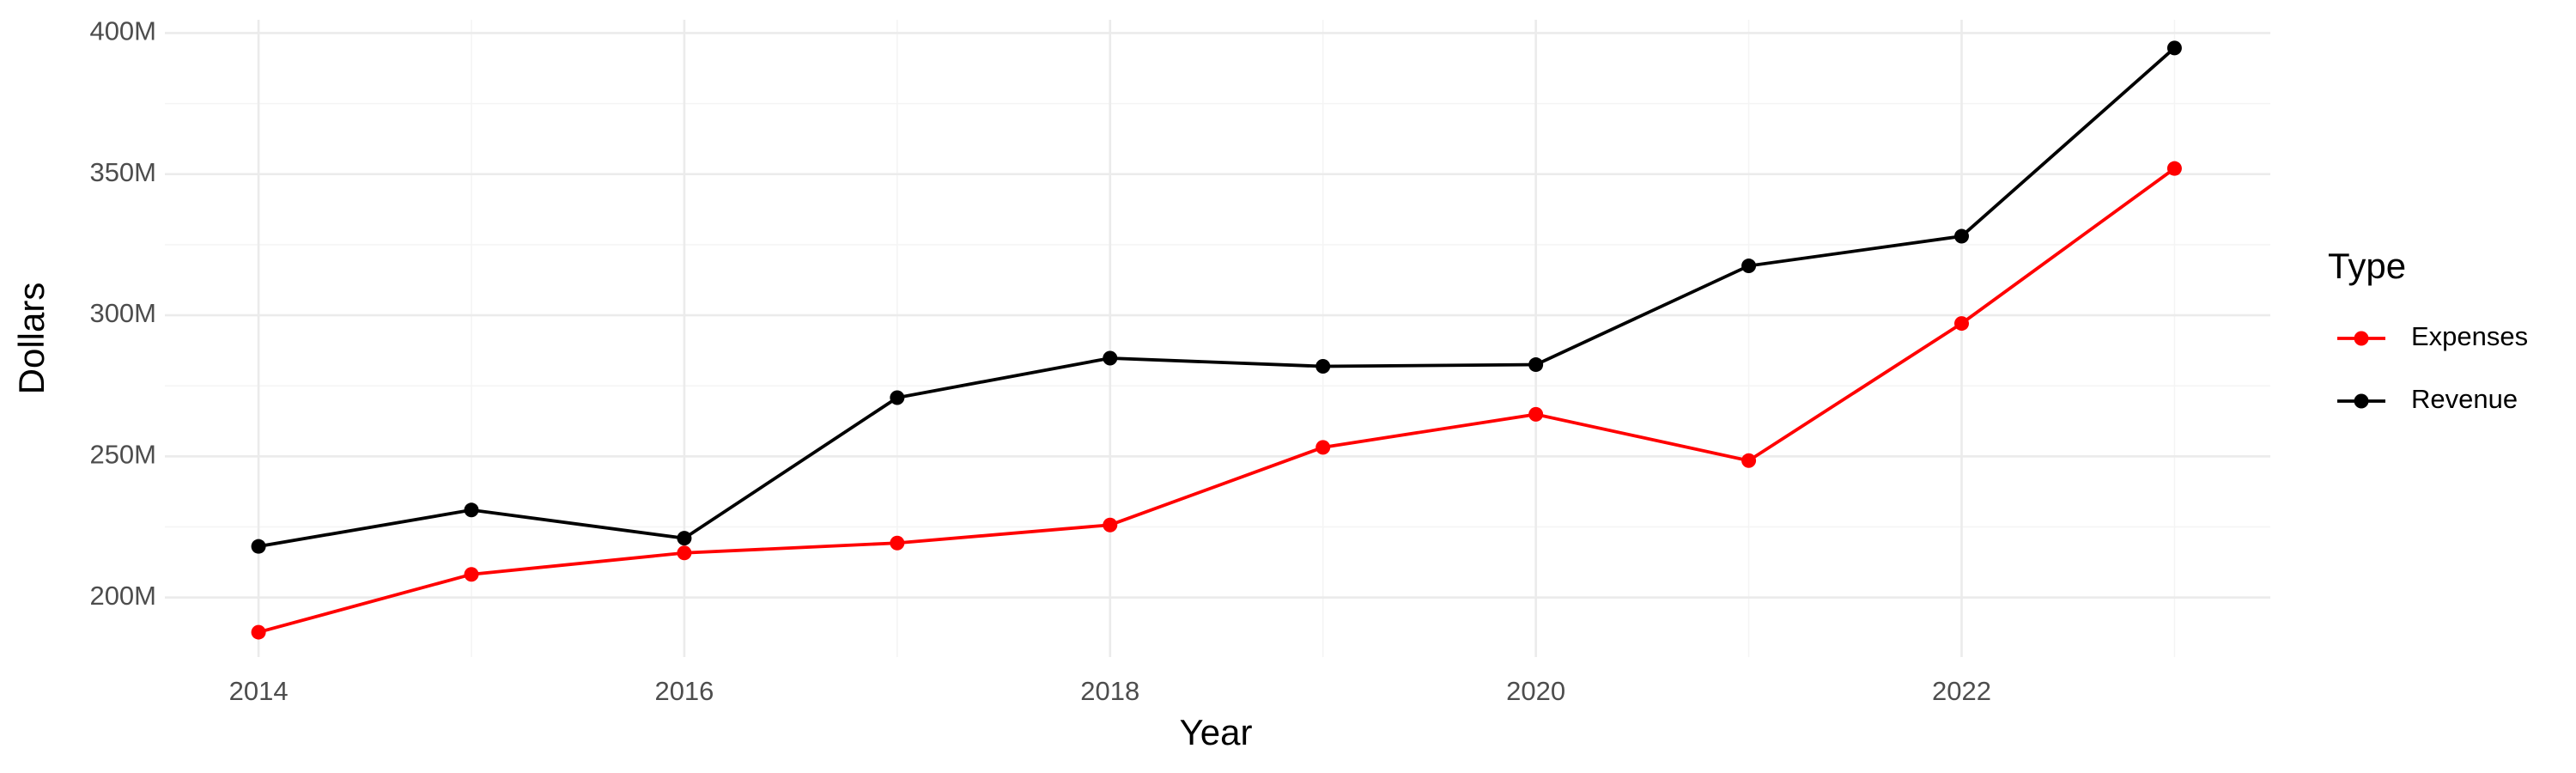  I want to click on x-axis-title: Year, so click(1217, 732).